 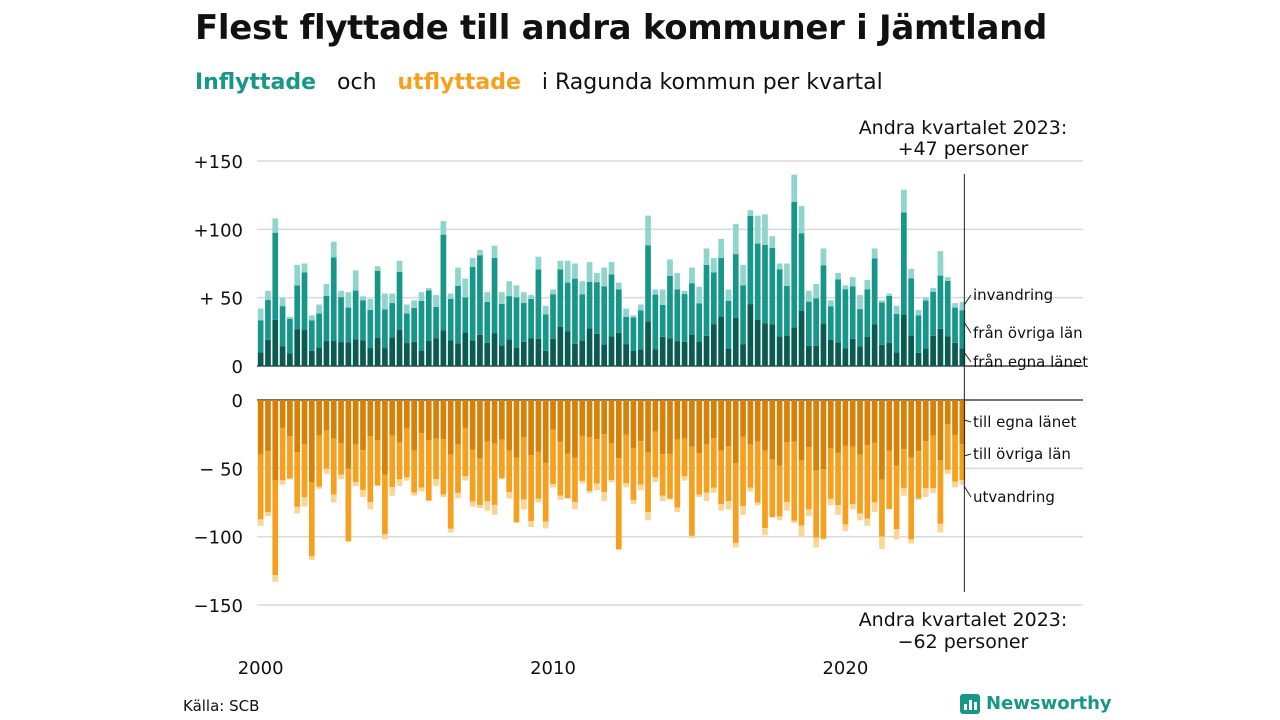 What do you see at coordinates (1014, 497) in the screenshot?
I see `series-label-out: utvandring` at bounding box center [1014, 497].